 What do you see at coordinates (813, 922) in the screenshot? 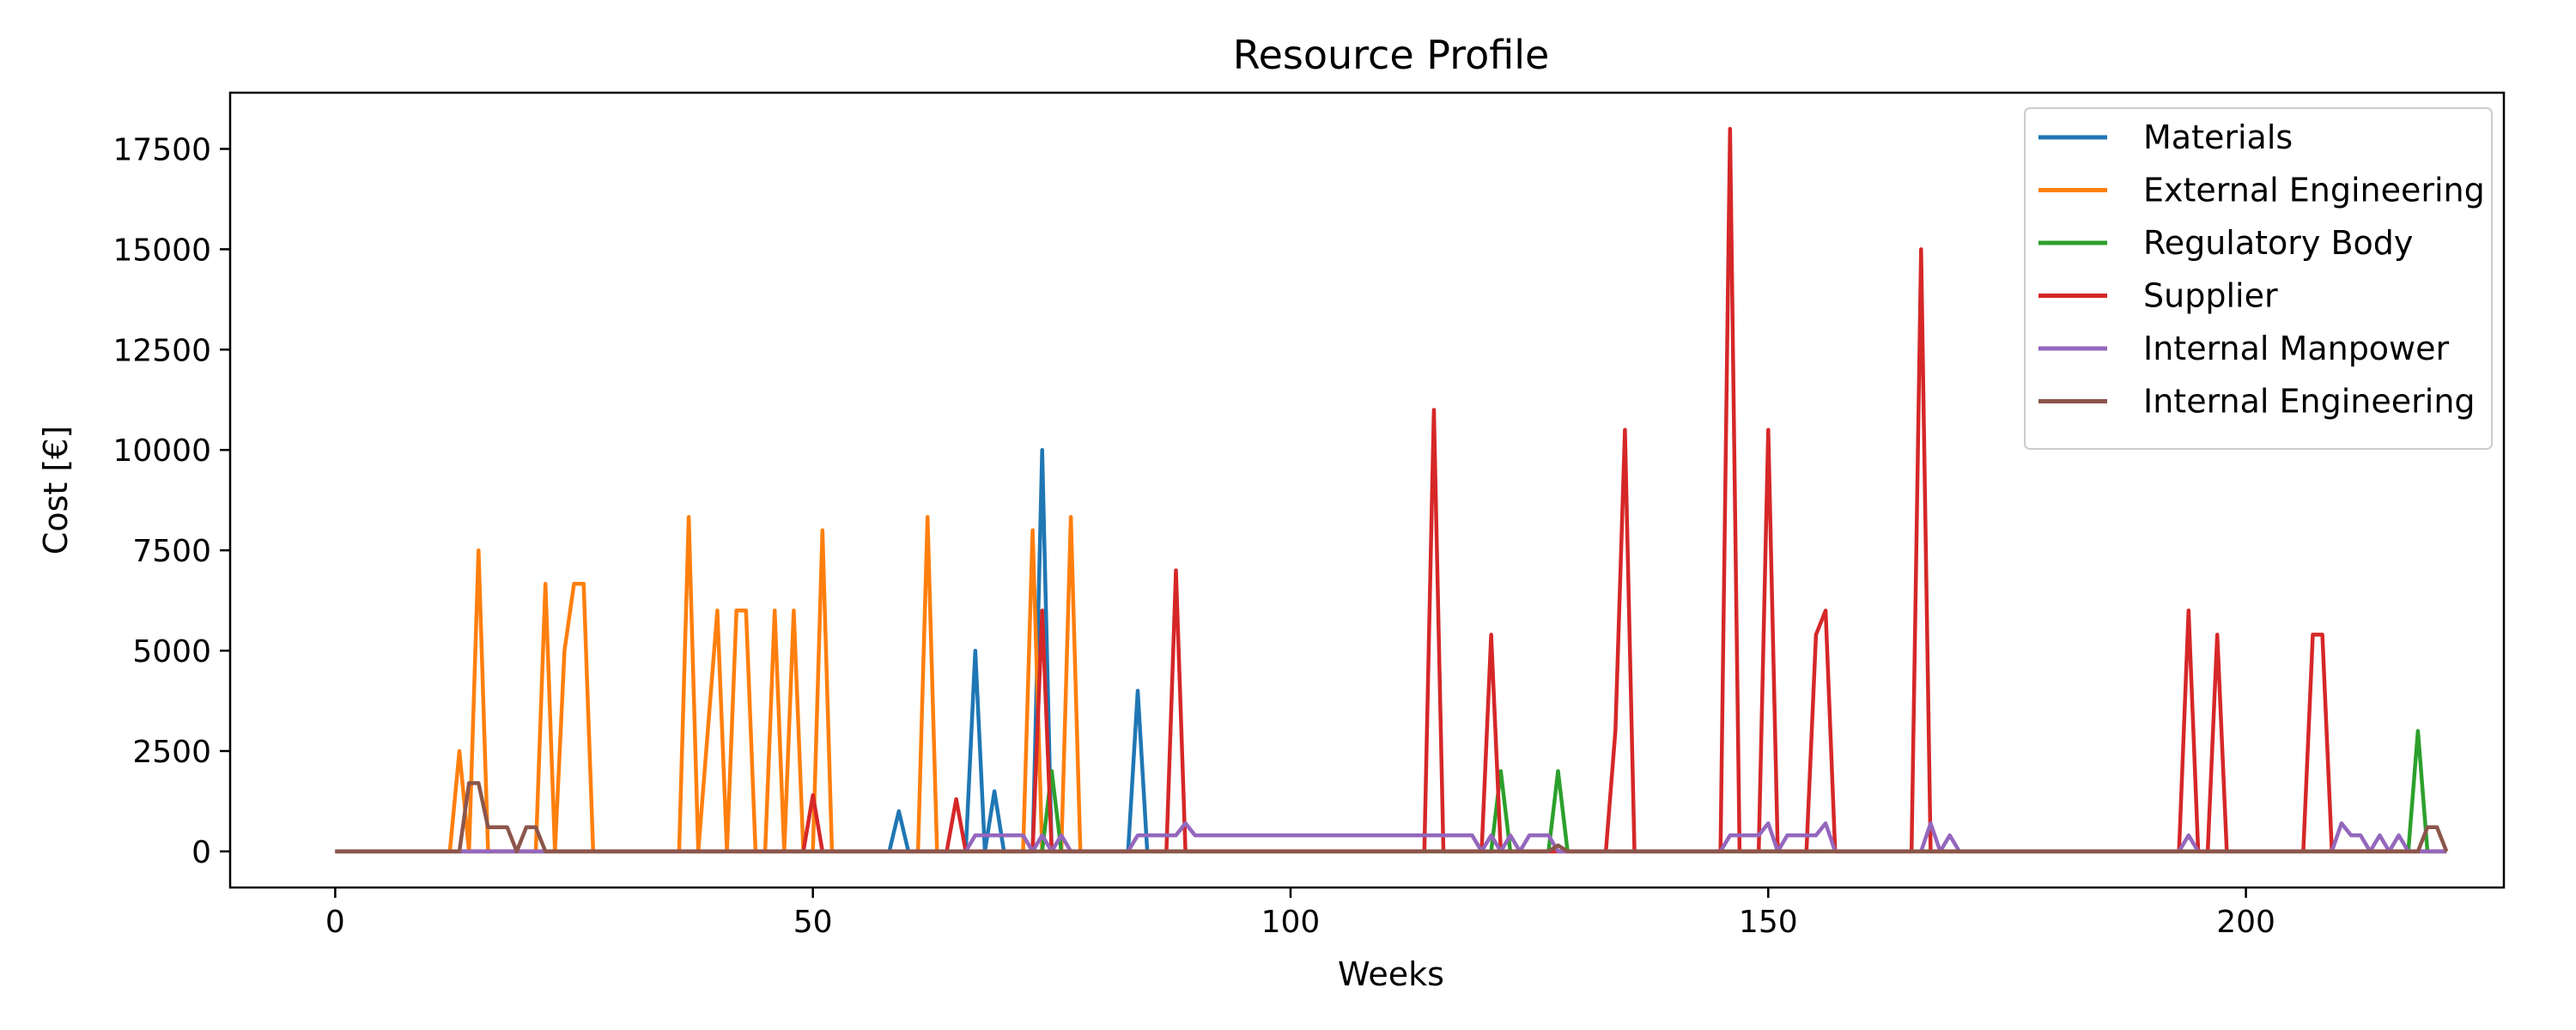
I see `x-tick-label: 50` at bounding box center [813, 922].